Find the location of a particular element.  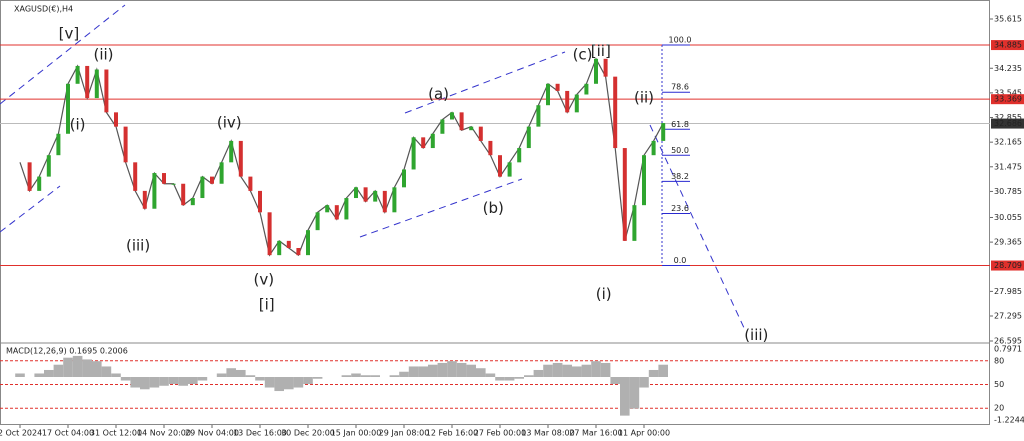

macd-level-label: 80 is located at coordinates (999, 360).